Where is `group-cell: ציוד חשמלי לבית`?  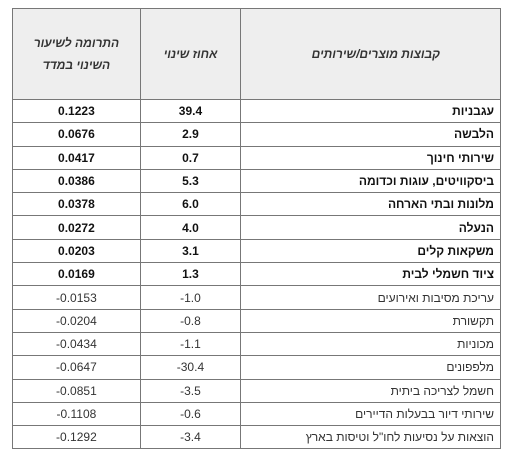 group-cell: ציוד חשמלי לבית is located at coordinates (370, 274).